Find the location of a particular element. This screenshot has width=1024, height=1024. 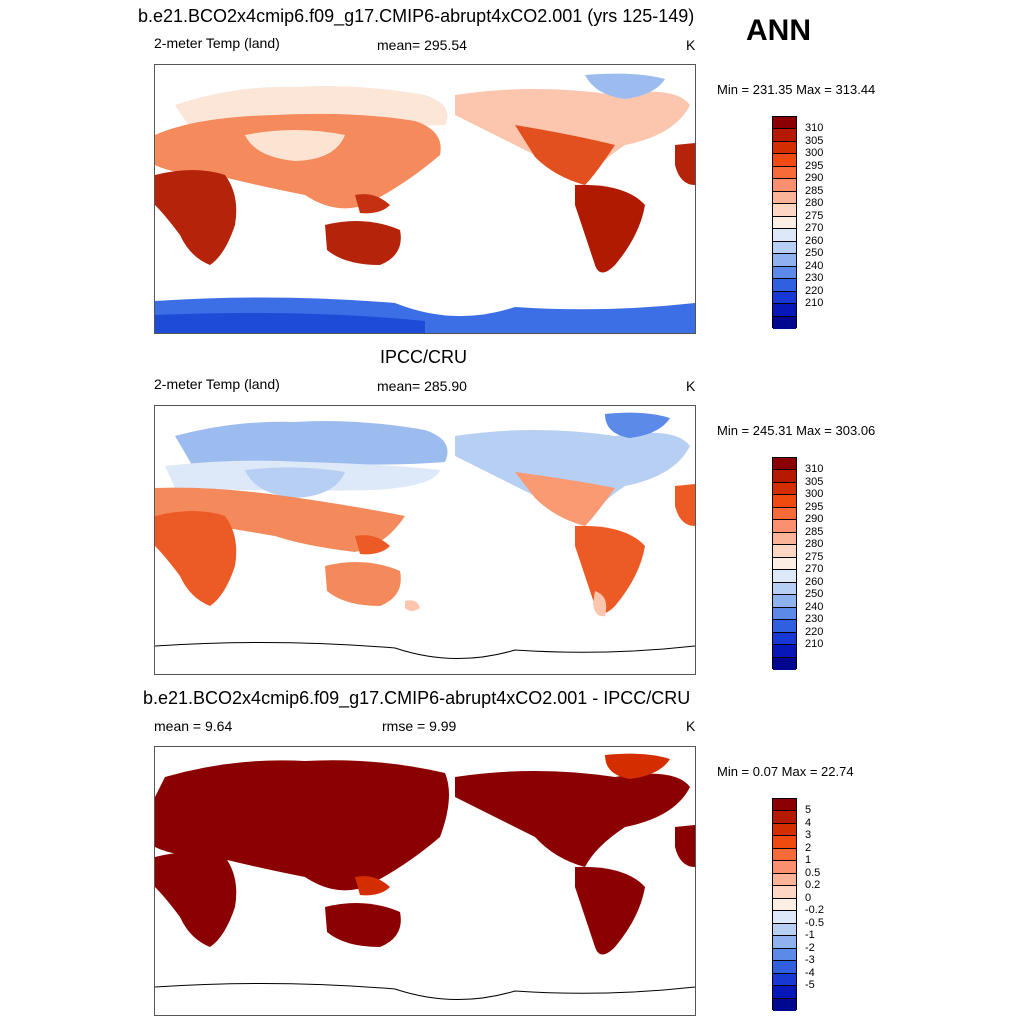

panel-3-unit-label: K is located at coordinates (691, 726).